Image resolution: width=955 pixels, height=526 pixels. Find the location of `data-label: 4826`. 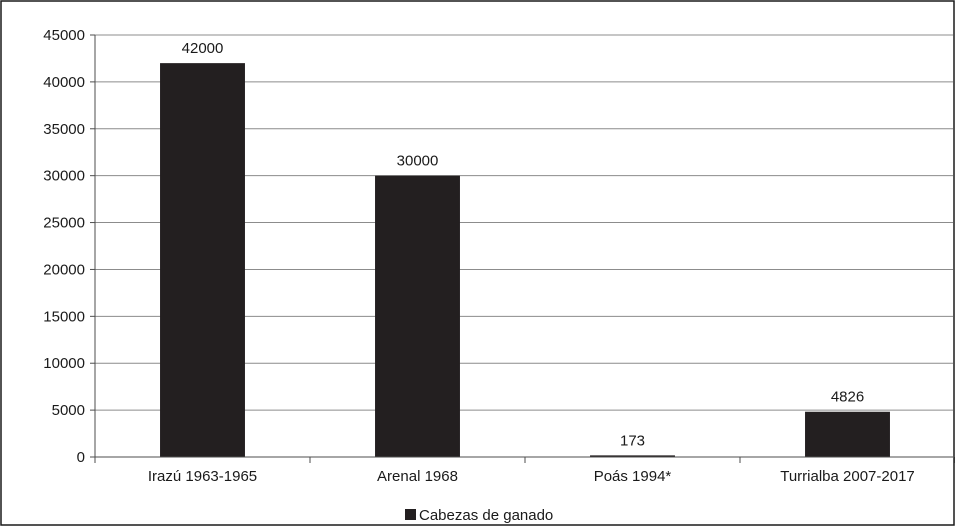

data-label: 4826 is located at coordinates (847, 397).